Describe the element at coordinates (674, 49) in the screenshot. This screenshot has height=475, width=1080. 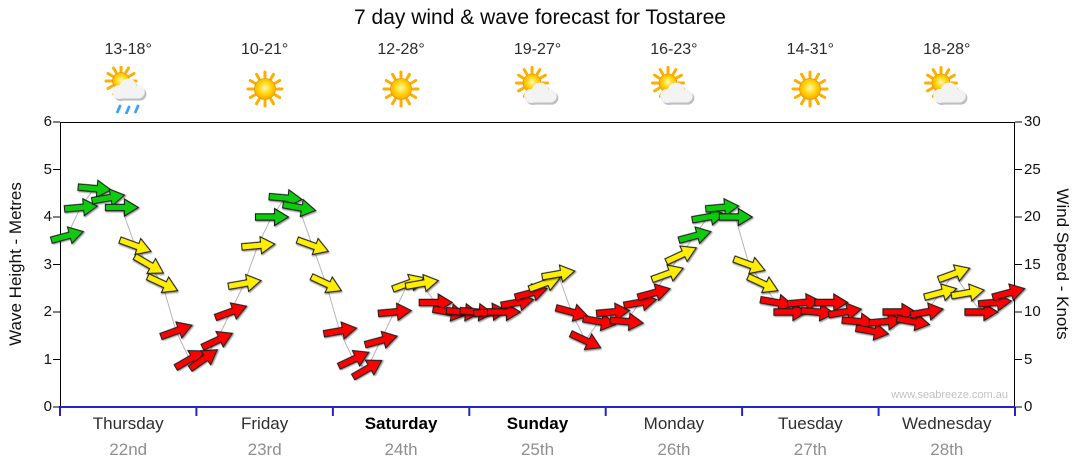
I see `temperature-range: 16-23°` at that location.